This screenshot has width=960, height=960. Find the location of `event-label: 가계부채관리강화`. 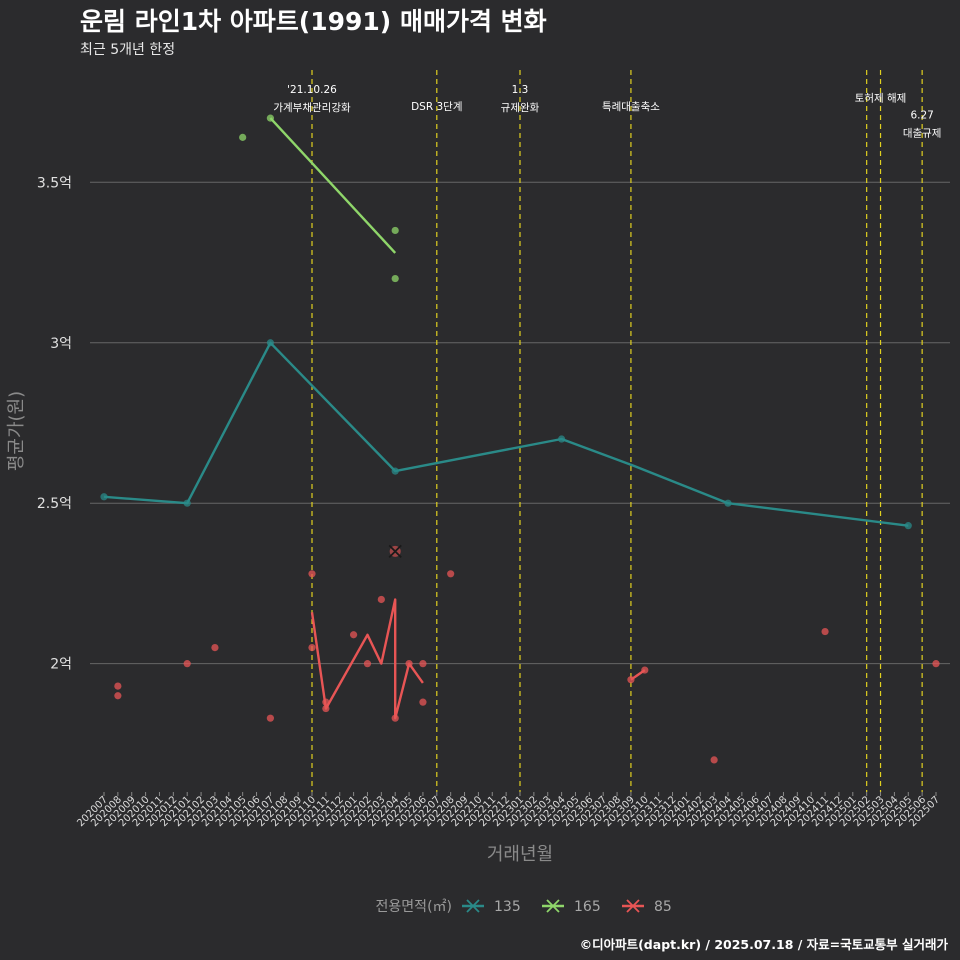

event-label: 가계부채관리강화 is located at coordinates (312, 108).